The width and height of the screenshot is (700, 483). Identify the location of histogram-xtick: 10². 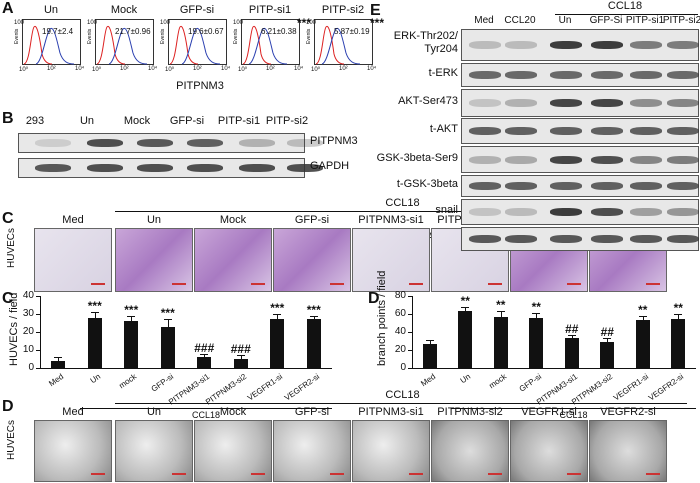
(343, 69).